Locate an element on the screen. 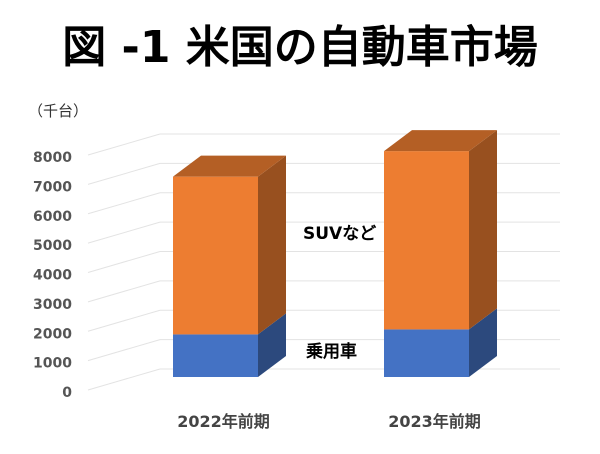 The height and width of the screenshot is (454, 600). x-tick-label: 2023年前期 is located at coordinates (434, 421).